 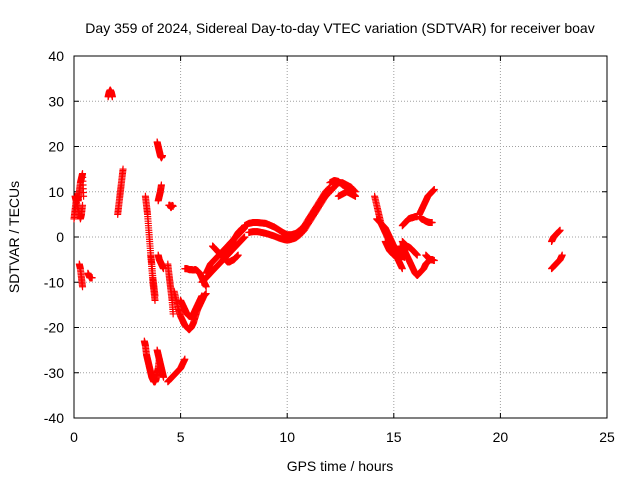 I want to click on x-axis-label: GPS time / hours, so click(x=340, y=466).